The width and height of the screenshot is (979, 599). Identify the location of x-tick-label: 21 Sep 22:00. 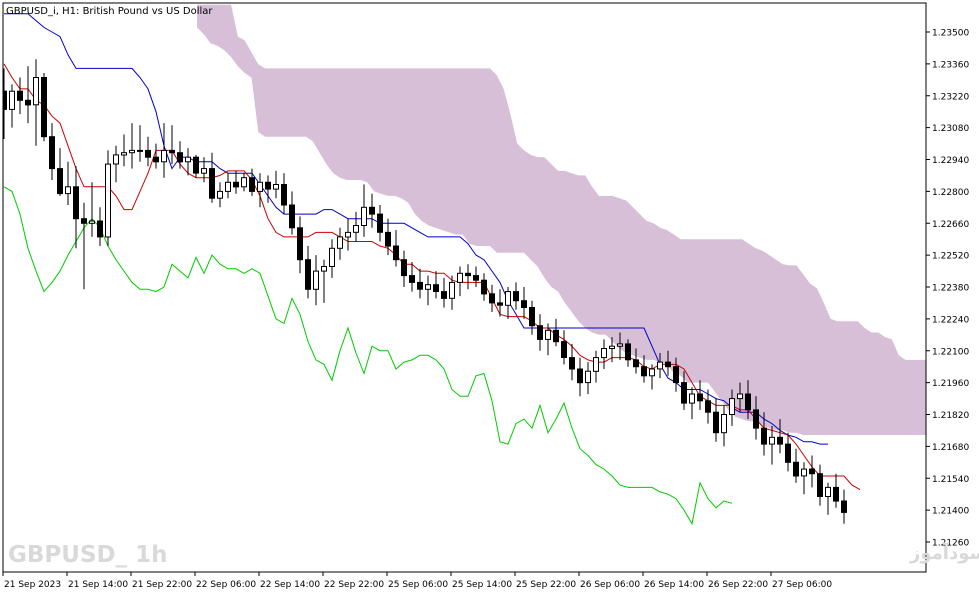
(162, 585).